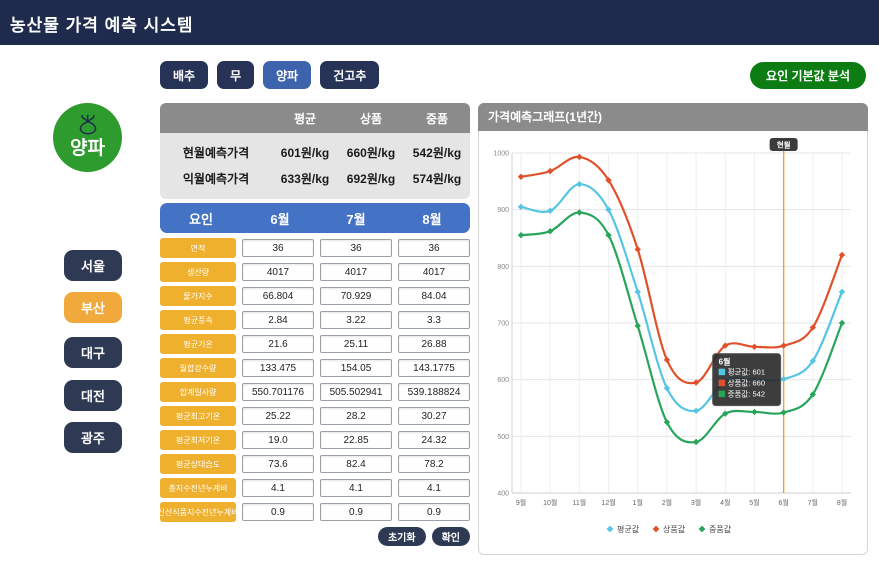  I want to click on city-button-busan: 부산, so click(93, 307).